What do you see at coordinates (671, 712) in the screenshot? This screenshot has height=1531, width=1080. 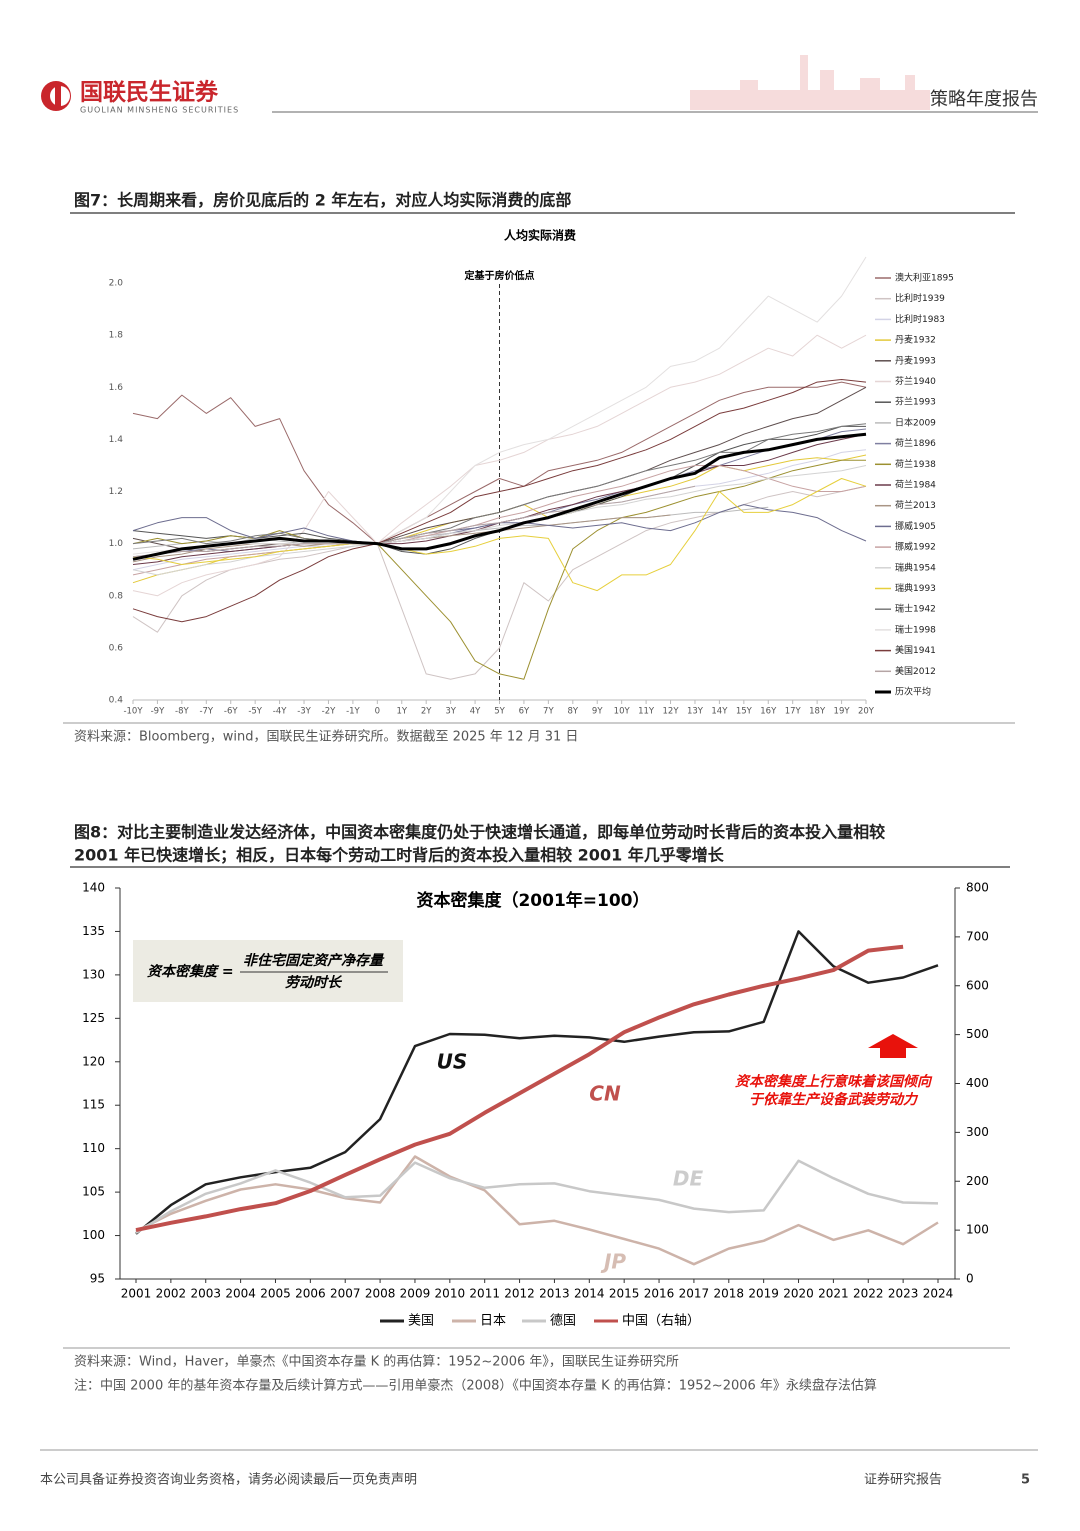 I see `x-tick-label: 12Y` at bounding box center [671, 712].